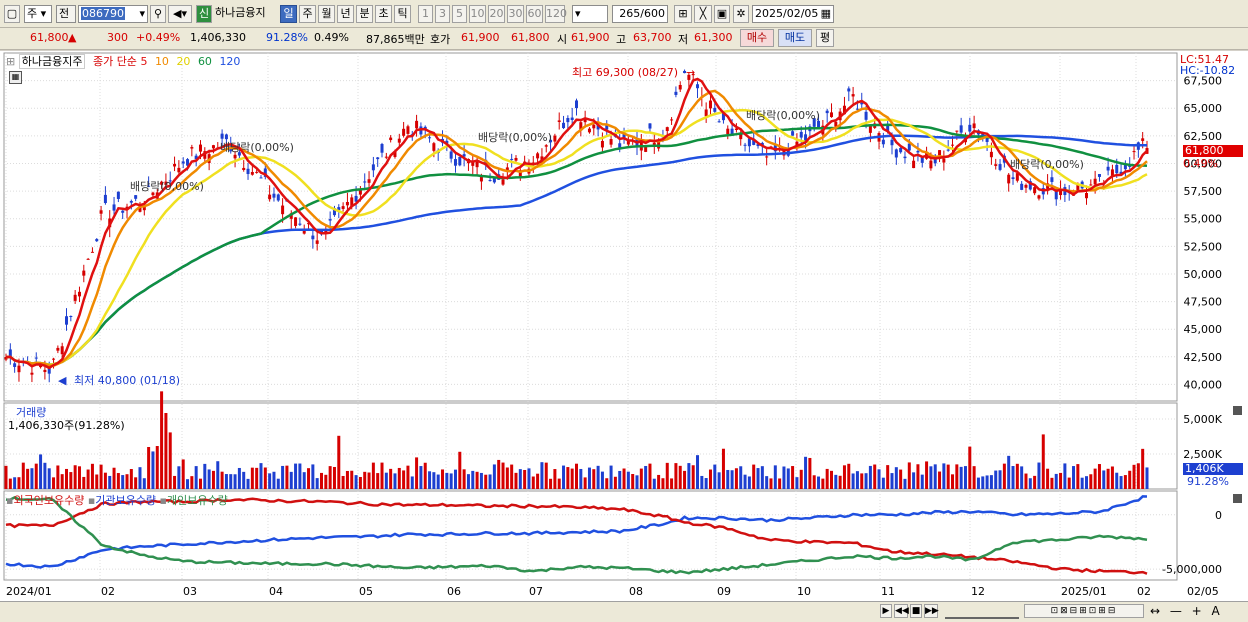 The image size is (1248, 622). I want to click on period-1-button: 주, so click(307, 14).